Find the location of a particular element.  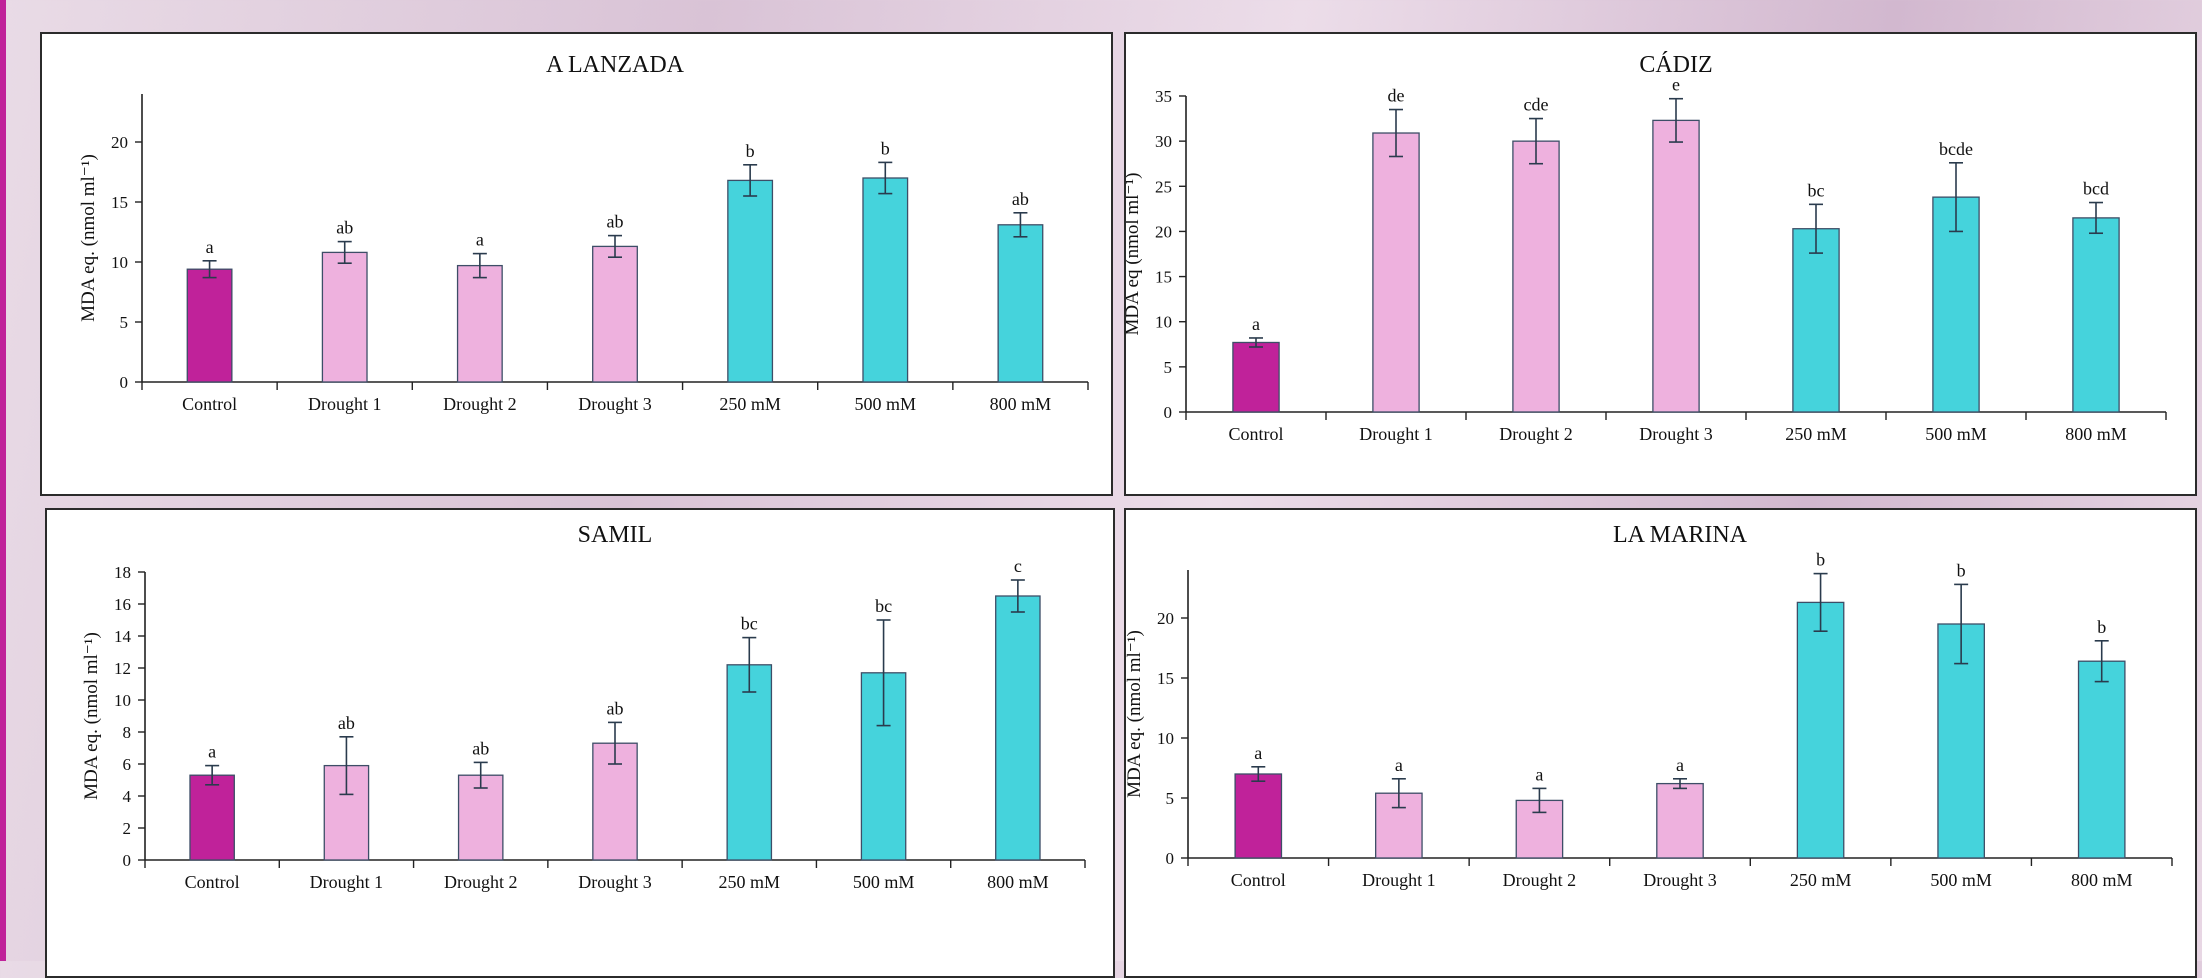

y-tick-label: 2 is located at coordinates (127, 828).